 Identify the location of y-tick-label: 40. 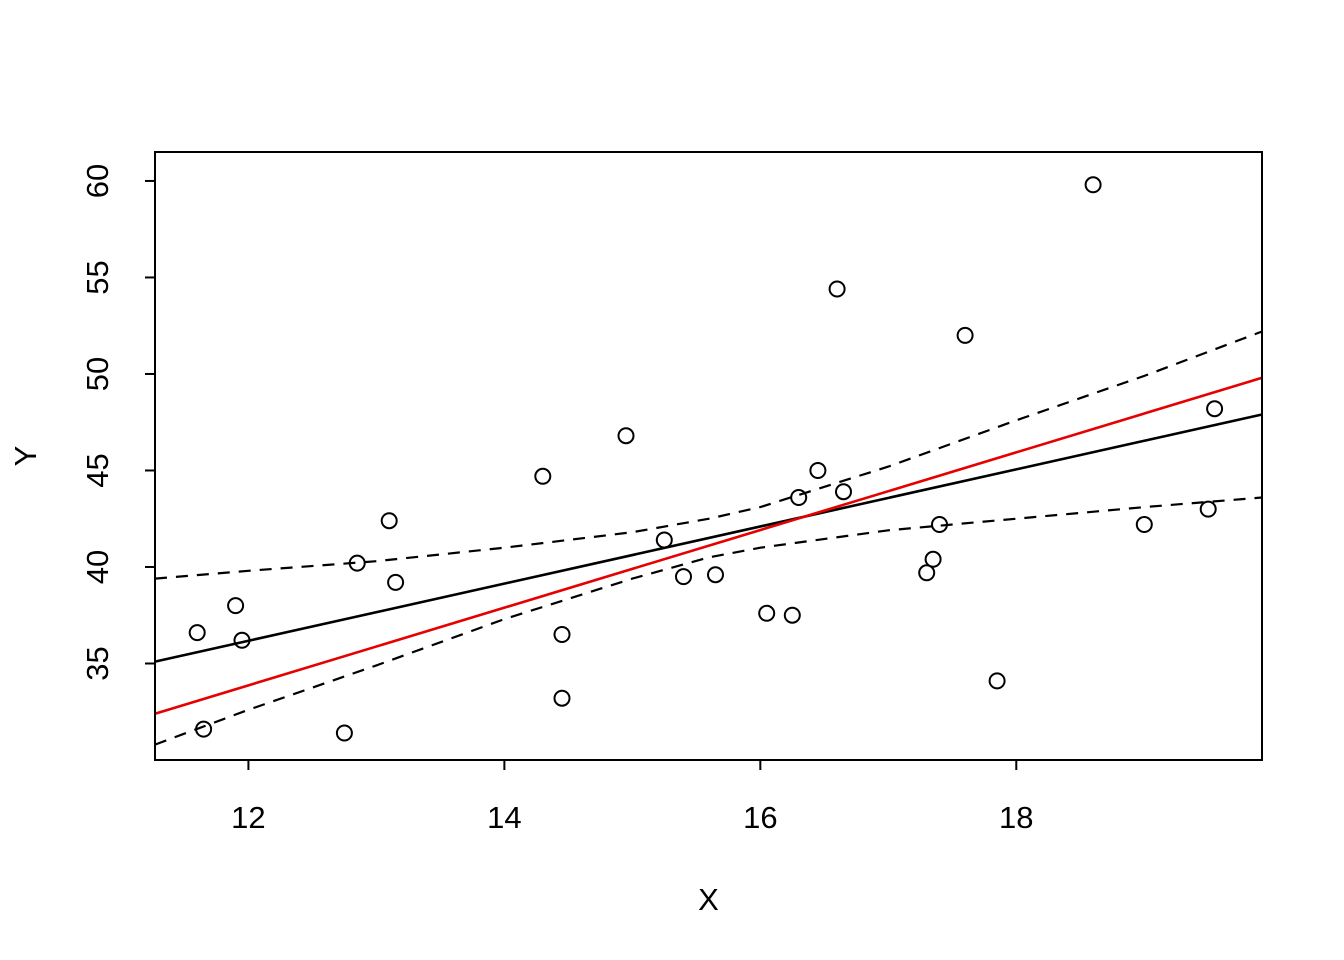
(97, 567).